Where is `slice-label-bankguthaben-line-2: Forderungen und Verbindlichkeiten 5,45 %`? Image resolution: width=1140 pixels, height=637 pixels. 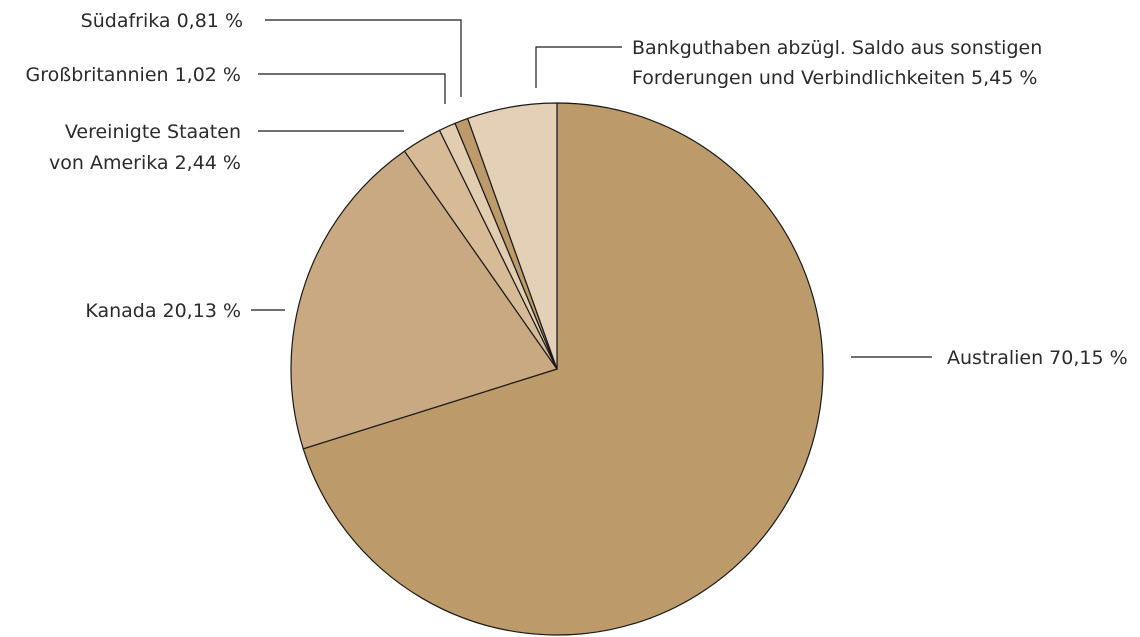 slice-label-bankguthaben-line-2: Forderungen und Verbindlichkeiten 5,45 % is located at coordinates (834, 78).